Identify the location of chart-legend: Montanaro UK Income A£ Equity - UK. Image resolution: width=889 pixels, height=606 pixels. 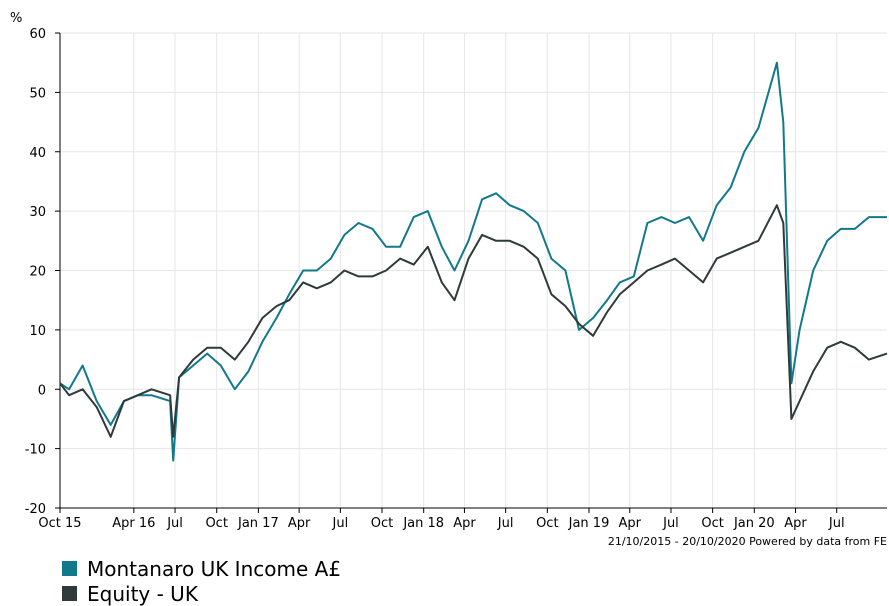
(201, 581).